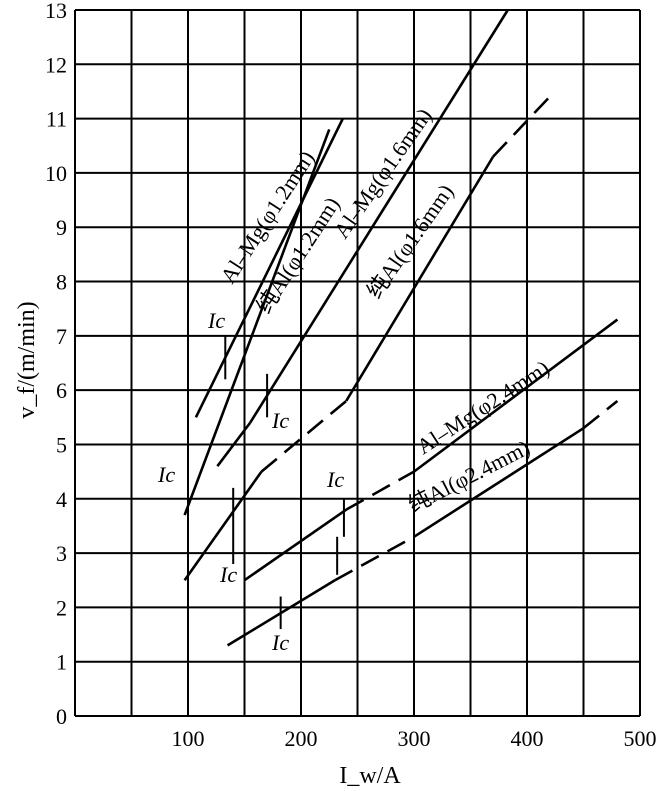 Image resolution: width=663 pixels, height=791 pixels. What do you see at coordinates (370, 776) in the screenshot?
I see `x-axis-label: I_w/A` at bounding box center [370, 776].